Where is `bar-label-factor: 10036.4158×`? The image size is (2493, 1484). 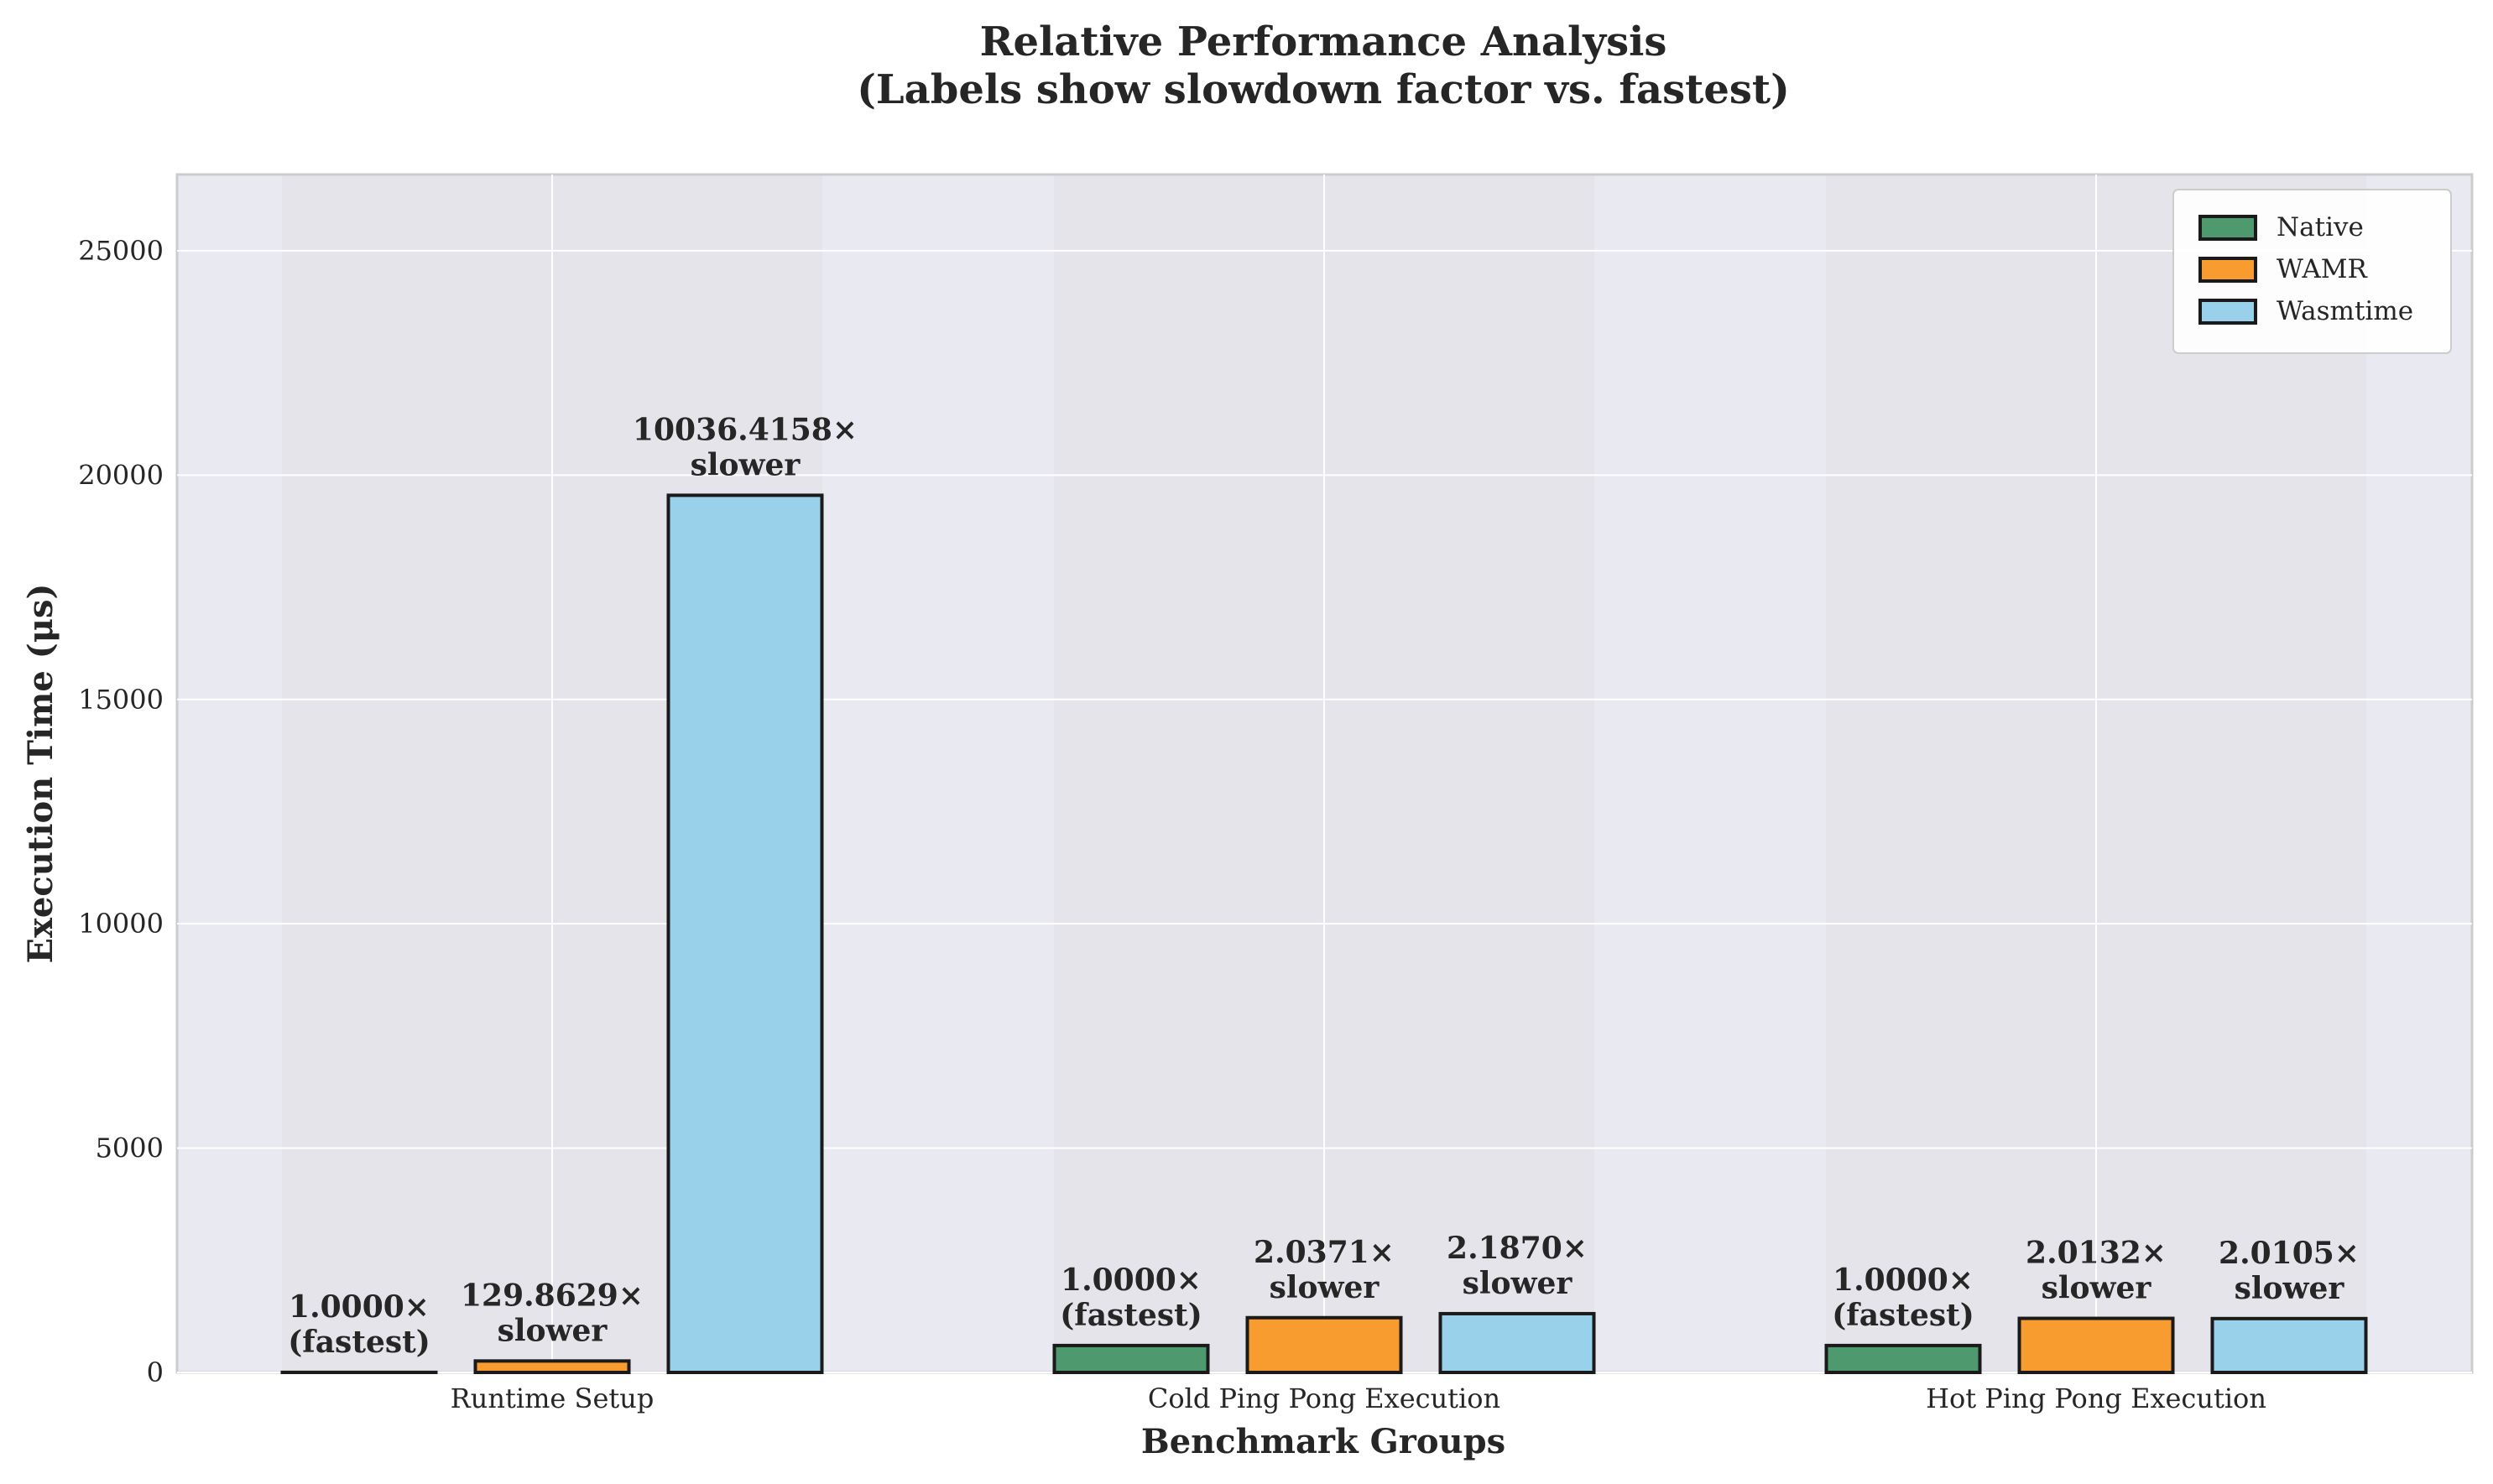
bar-label-factor: 10036.4158× is located at coordinates (745, 429).